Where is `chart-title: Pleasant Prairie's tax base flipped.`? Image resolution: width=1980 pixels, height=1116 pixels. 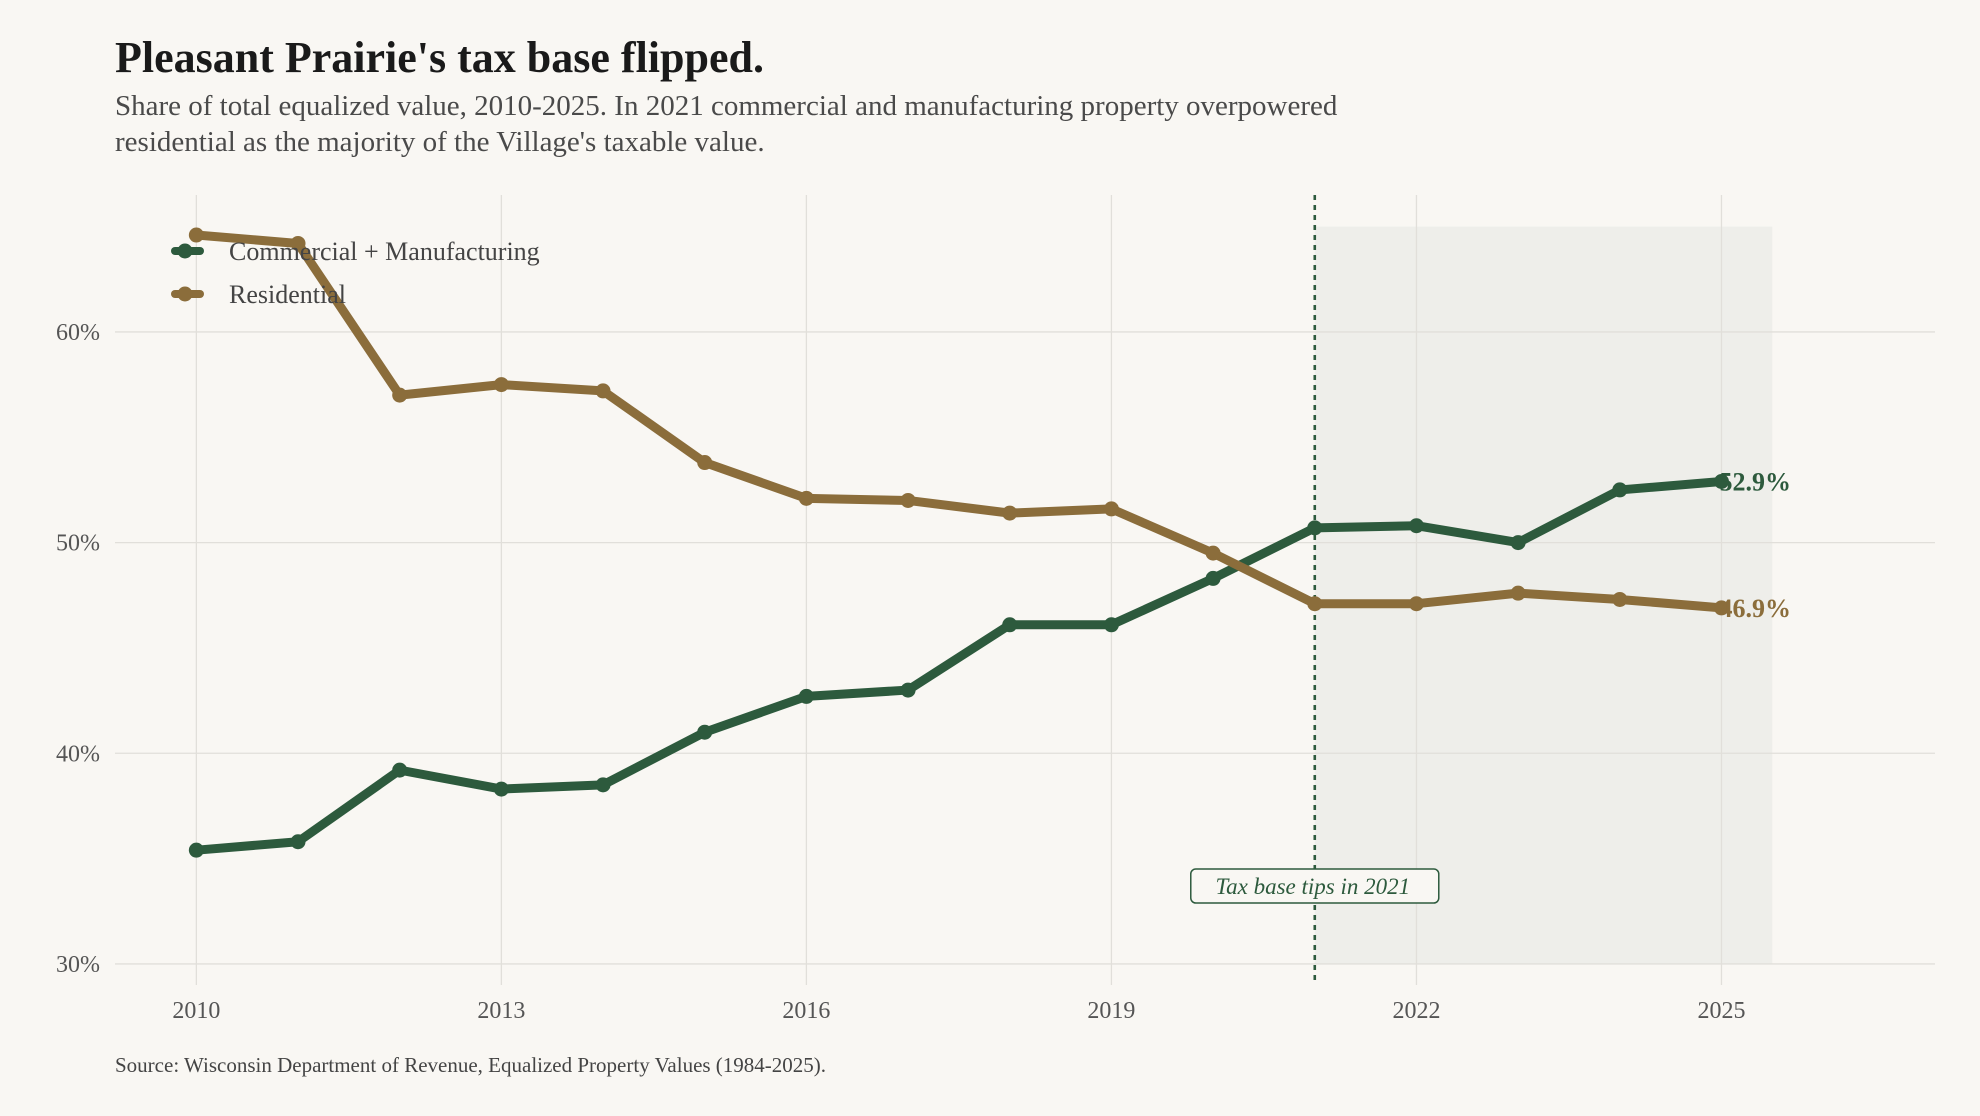
chart-title: Pleasant Prairie's tax base flipped. is located at coordinates (439, 57).